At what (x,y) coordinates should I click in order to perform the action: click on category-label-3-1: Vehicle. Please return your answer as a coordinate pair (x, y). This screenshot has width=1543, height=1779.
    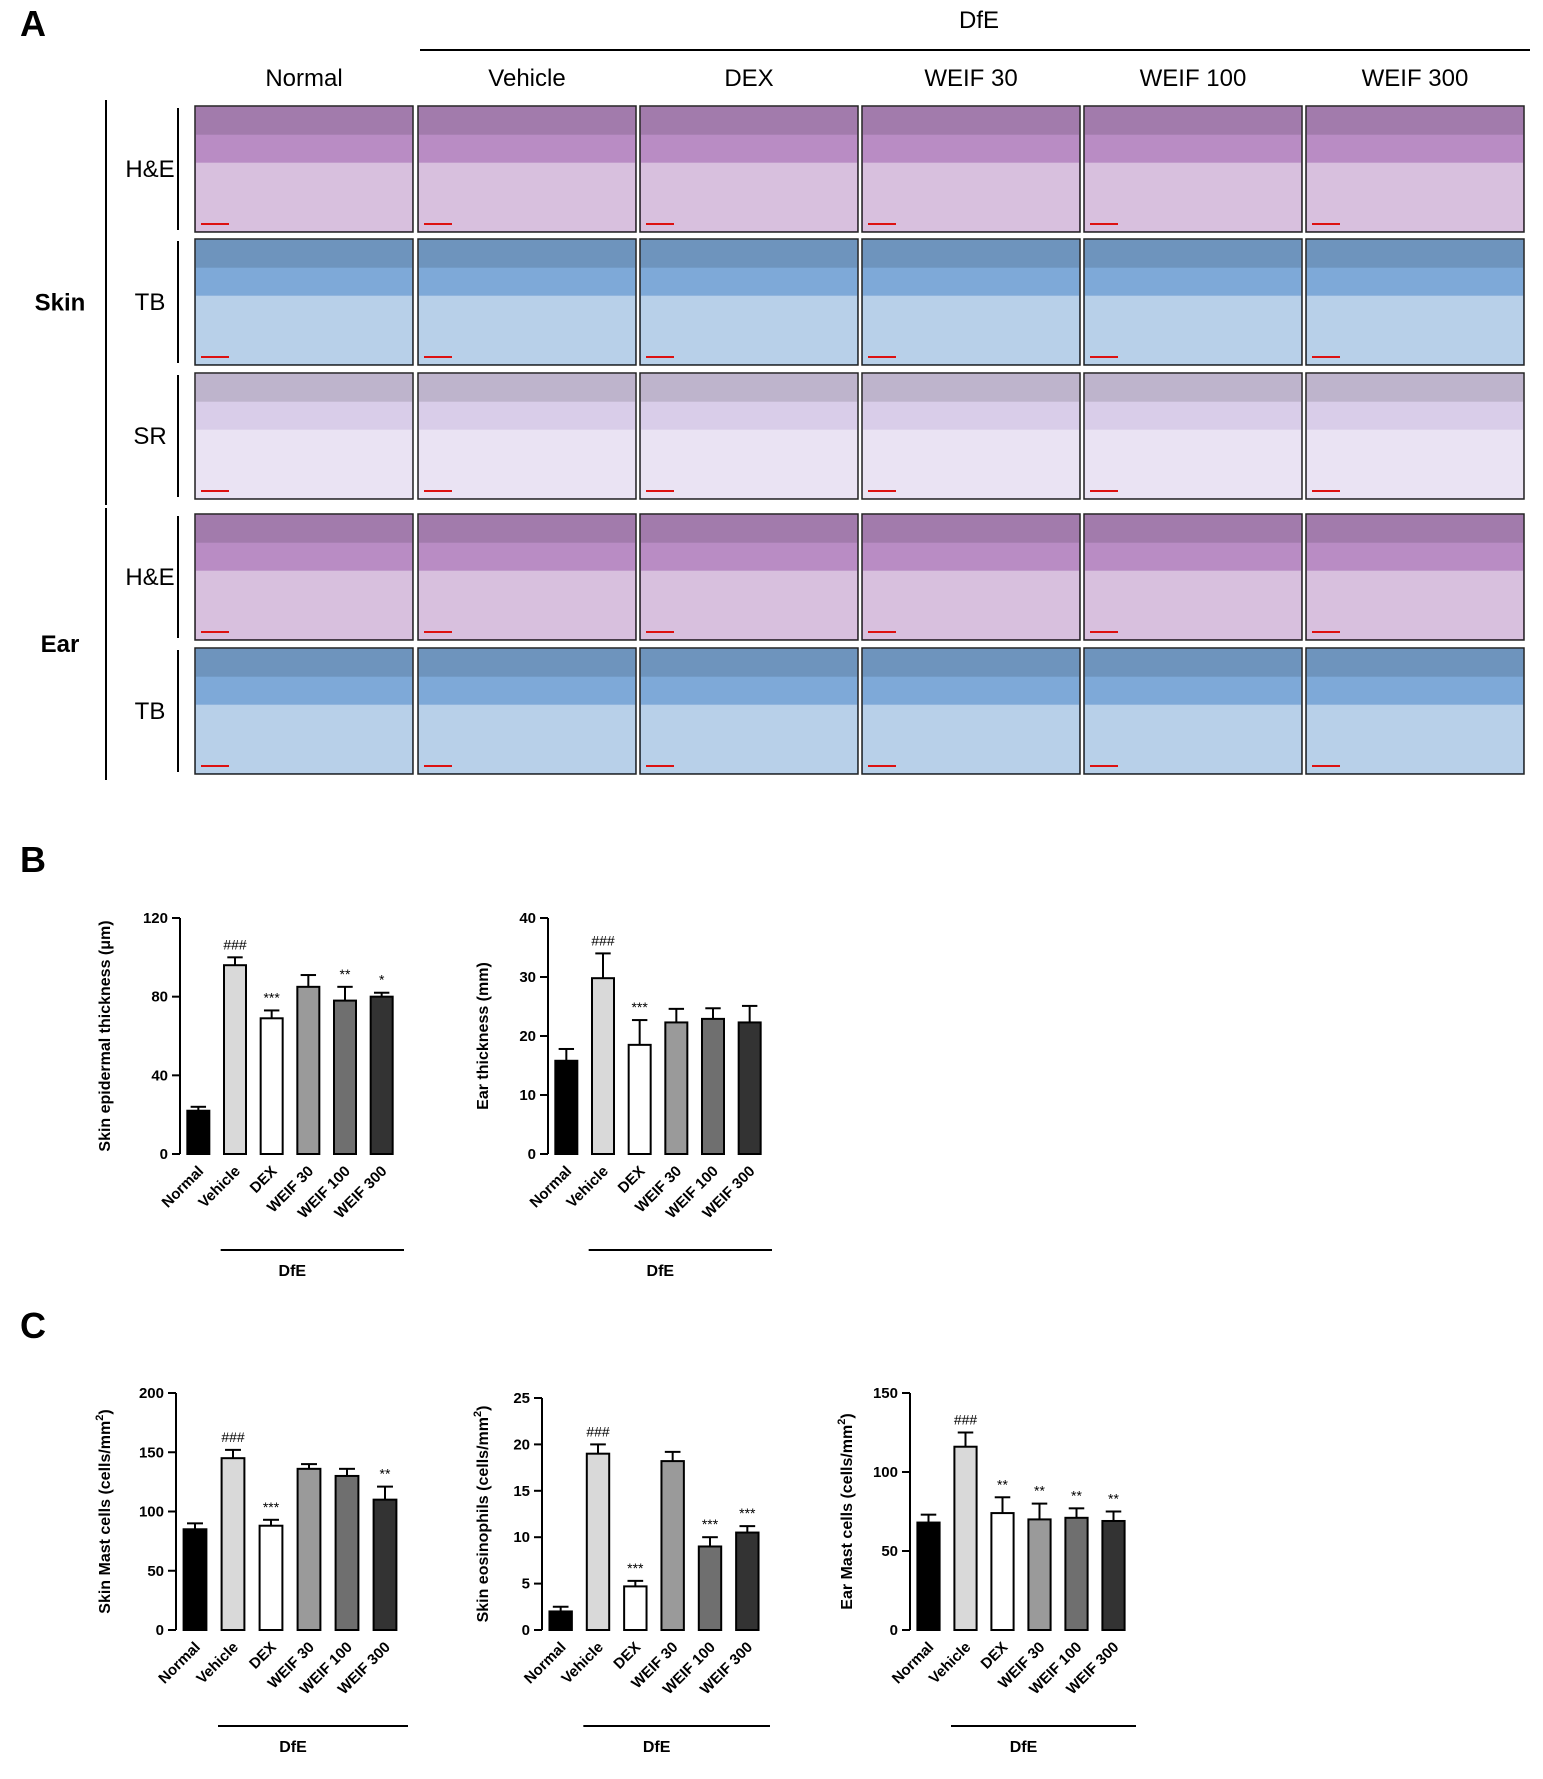
    Looking at the image, I should click on (582, 1663).